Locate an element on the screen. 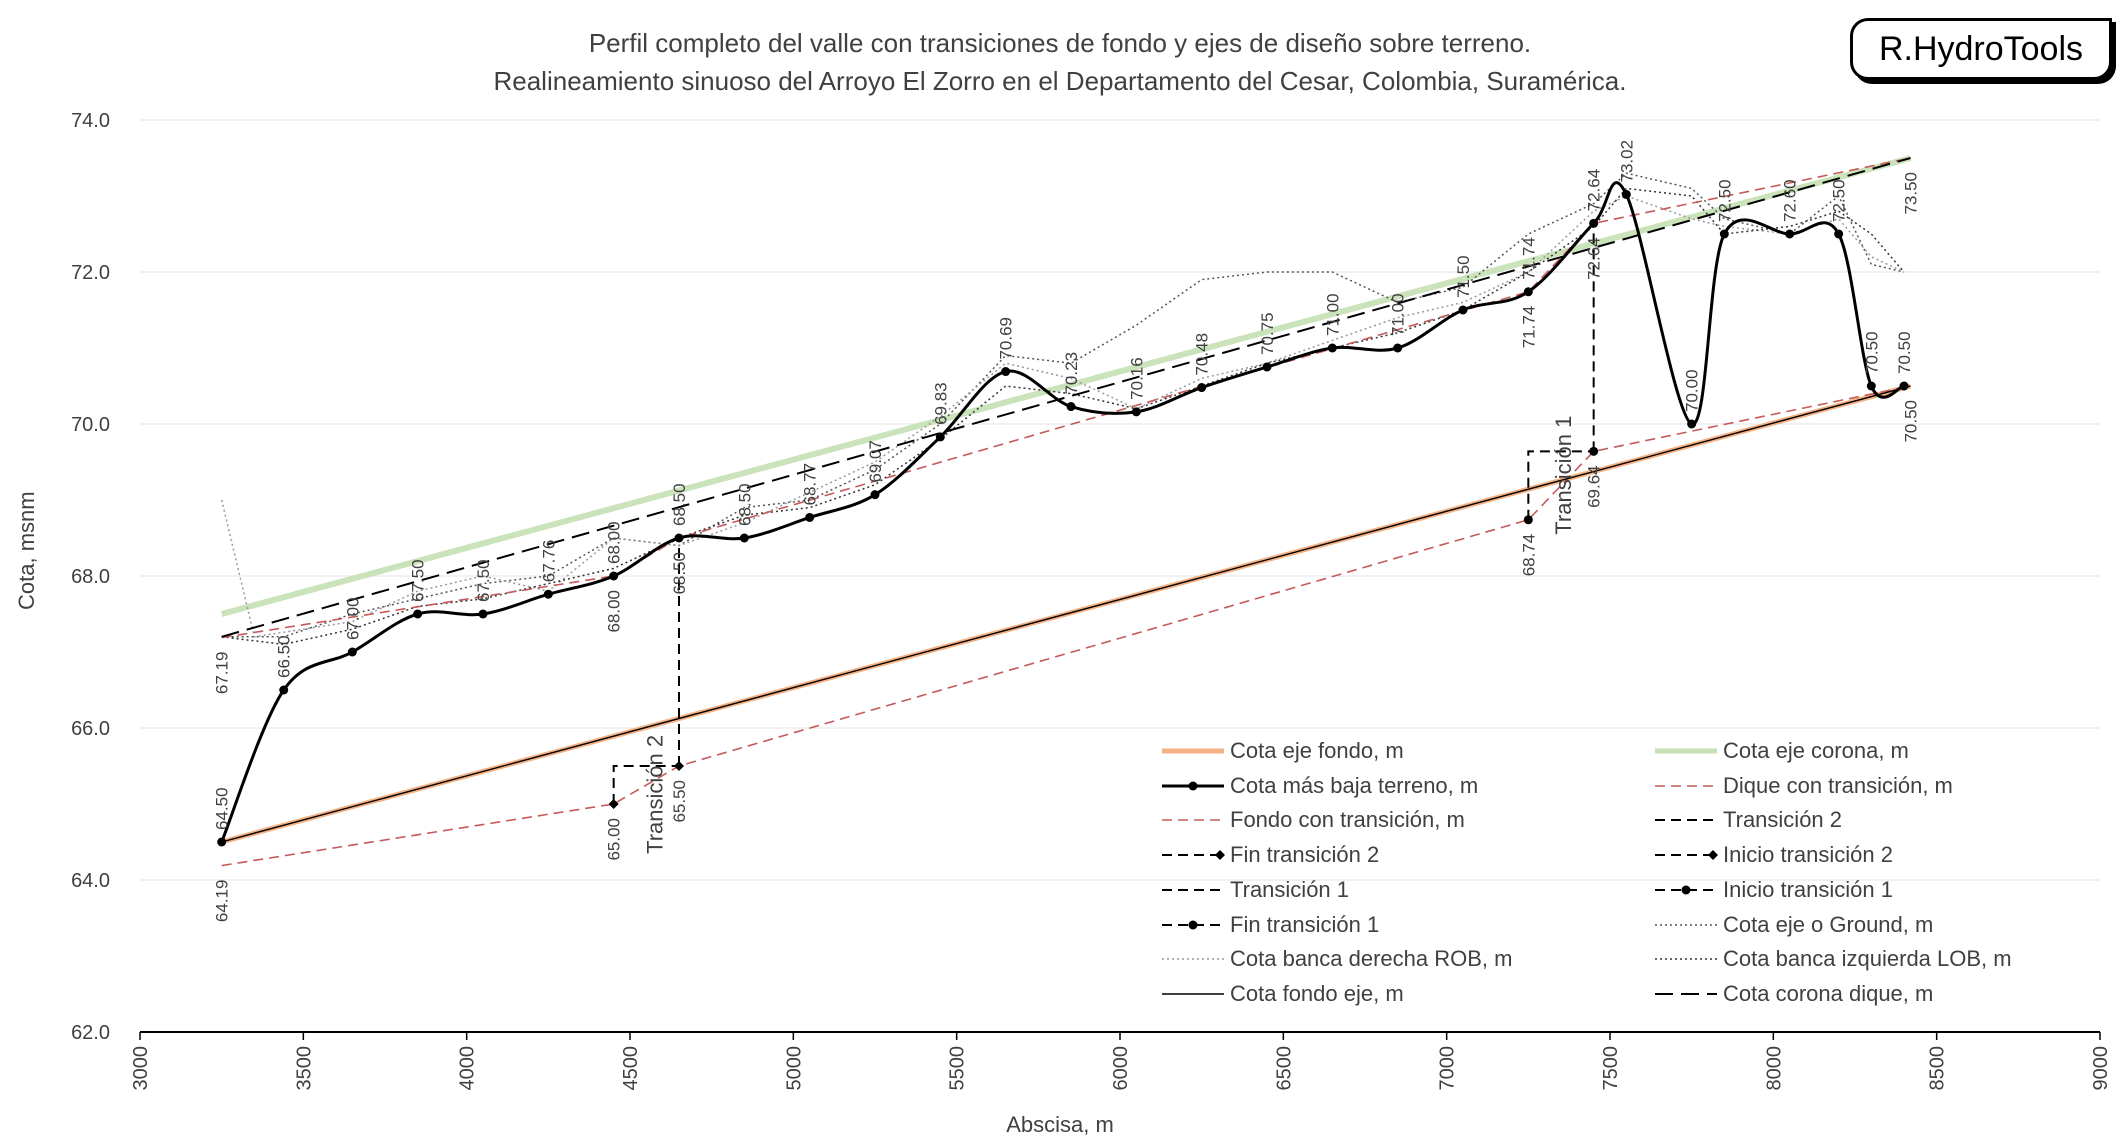 The width and height of the screenshot is (2120, 1142). legend-item: Cota banca derecha ROB, m is located at coordinates (1380, 959).